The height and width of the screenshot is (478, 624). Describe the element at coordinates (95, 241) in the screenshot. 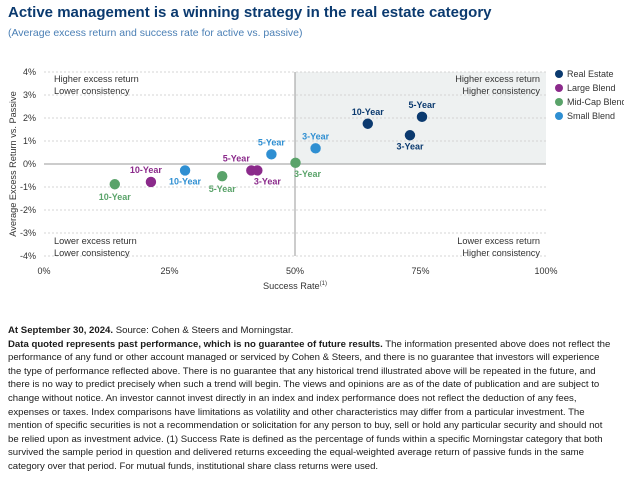

I see `quadrant-label-bottom-left-1: Lower excess return` at that location.